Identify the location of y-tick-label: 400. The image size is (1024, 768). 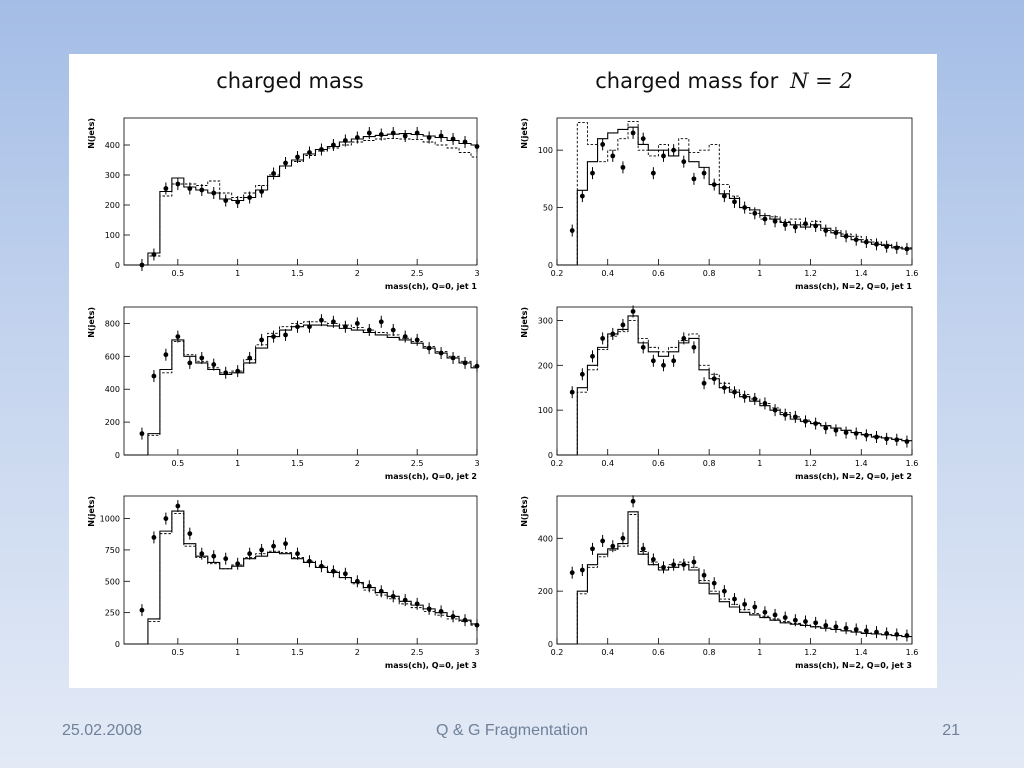
(112, 145).